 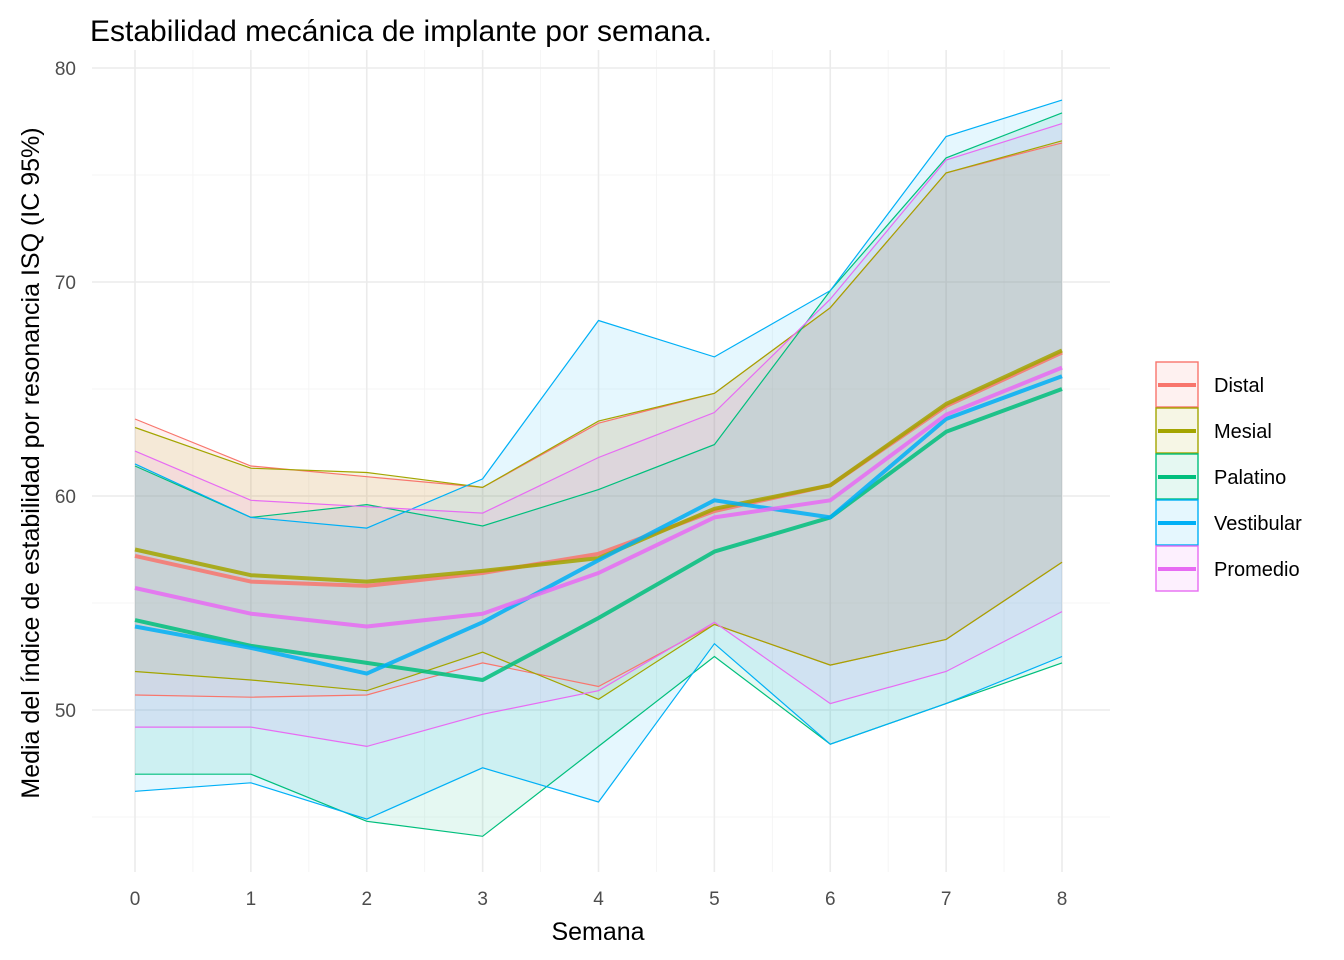 What do you see at coordinates (1243, 432) in the screenshot?
I see `legend-label-mesial: Mesial` at bounding box center [1243, 432].